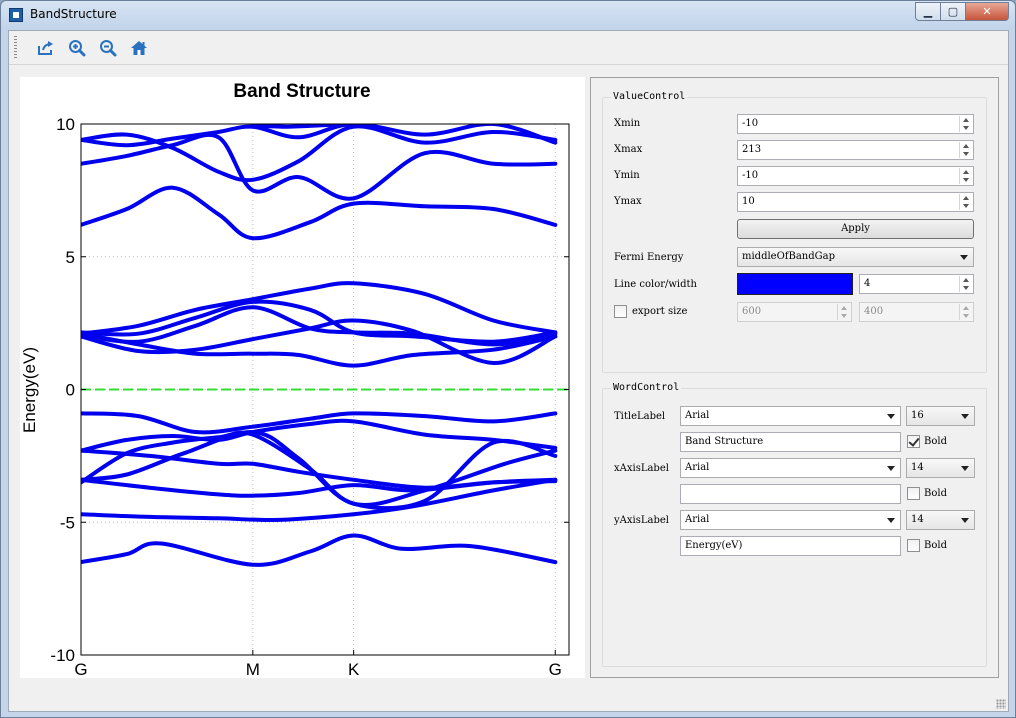 The image size is (1016, 718). What do you see at coordinates (913, 441) in the screenshot?
I see `title-bold-checkbox` at bounding box center [913, 441].